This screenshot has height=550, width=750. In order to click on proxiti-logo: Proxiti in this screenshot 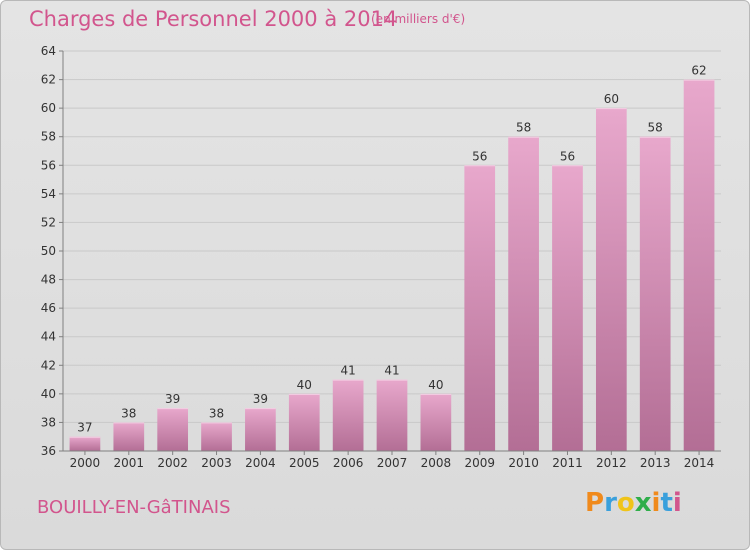, I will do `click(633, 503)`.